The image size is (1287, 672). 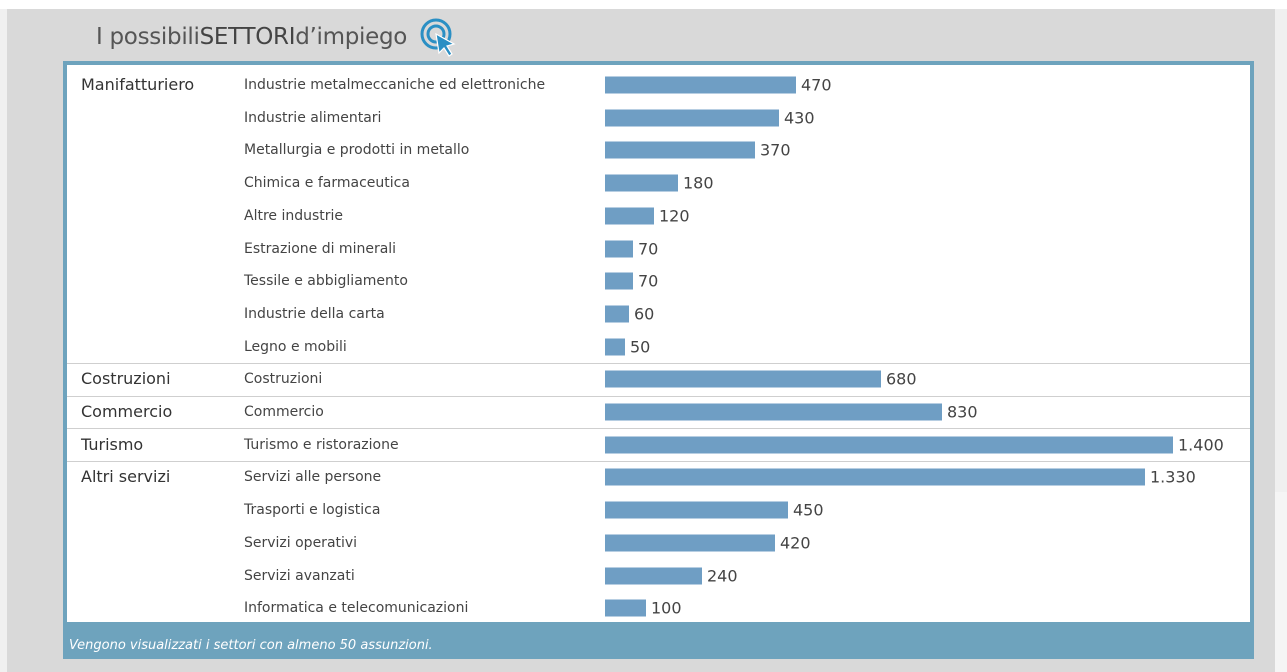 I want to click on data-label: 830, so click(x=962, y=412).